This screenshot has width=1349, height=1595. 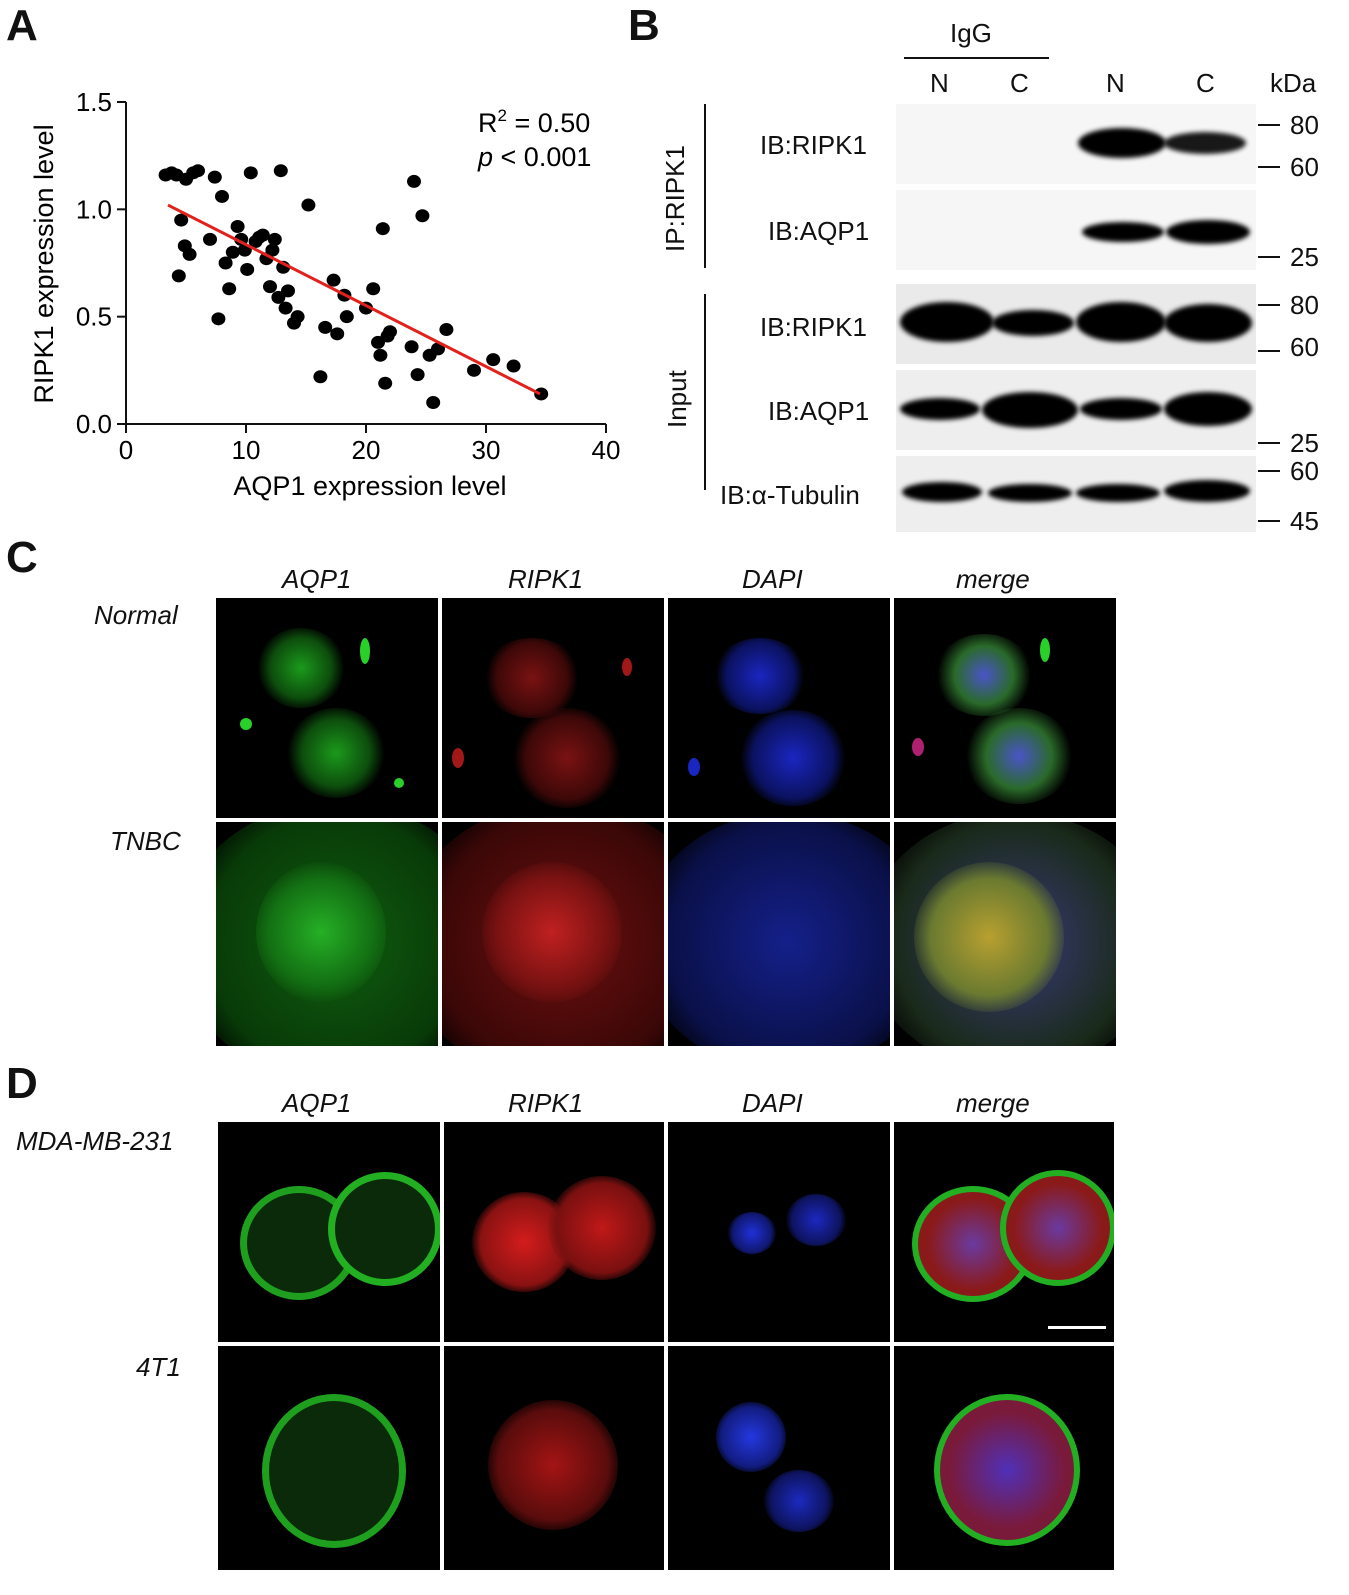 What do you see at coordinates (1205, 83) in the screenshot?
I see `lane-label-4: C` at bounding box center [1205, 83].